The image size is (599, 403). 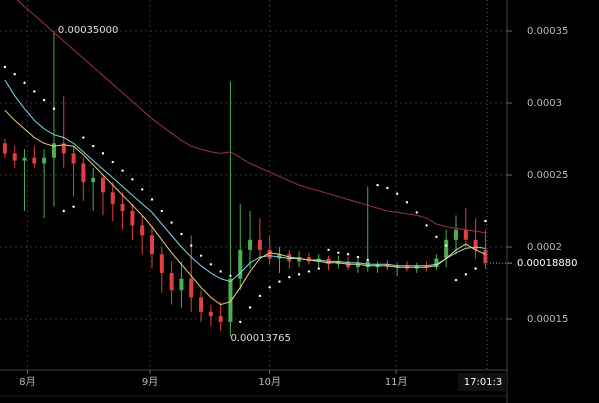 I want to click on min-label: 0.00013765, so click(x=260, y=338).